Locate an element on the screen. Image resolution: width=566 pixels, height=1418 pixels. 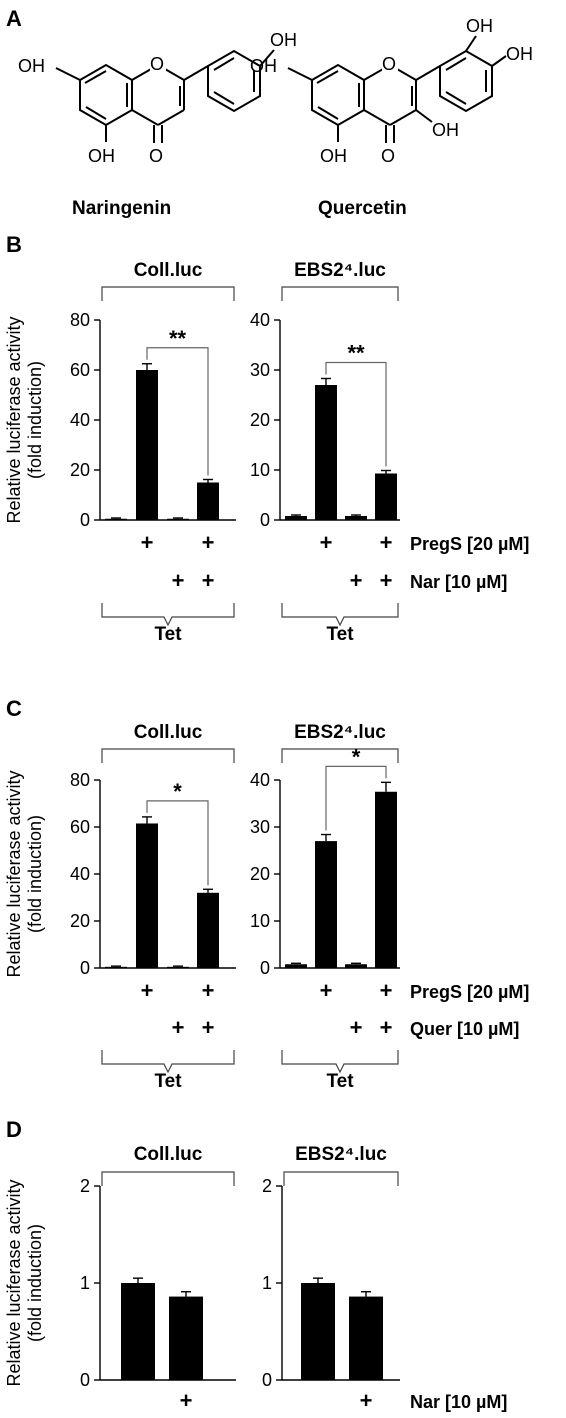
quercetin-oh-bottom: OH is located at coordinates (333, 156).